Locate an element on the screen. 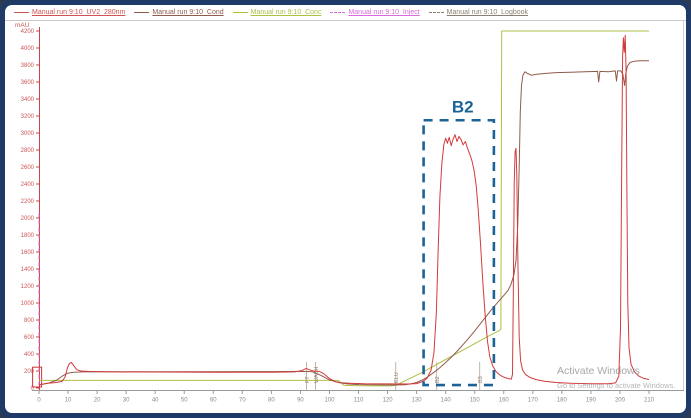  legend-item-cond: Manual run 9:10_Cond is located at coordinates (179, 12).